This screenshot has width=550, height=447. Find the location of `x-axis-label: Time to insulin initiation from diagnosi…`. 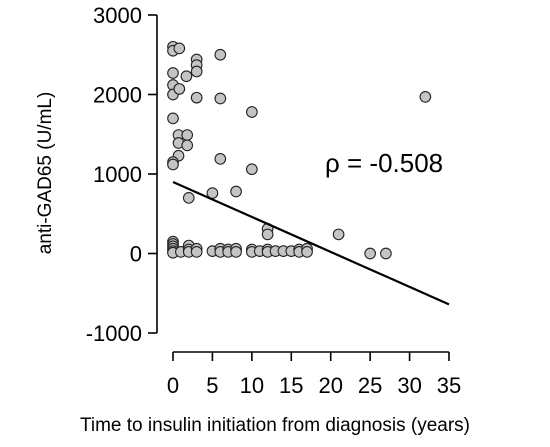

x-axis-label: Time to insulin initiation from diagnosi… is located at coordinates (275, 425).